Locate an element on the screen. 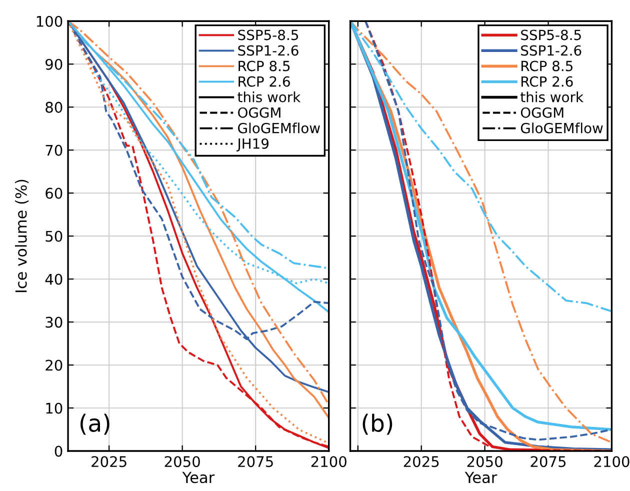 This screenshot has width=630, height=491. legend-label: JH19 is located at coordinates (252, 145).